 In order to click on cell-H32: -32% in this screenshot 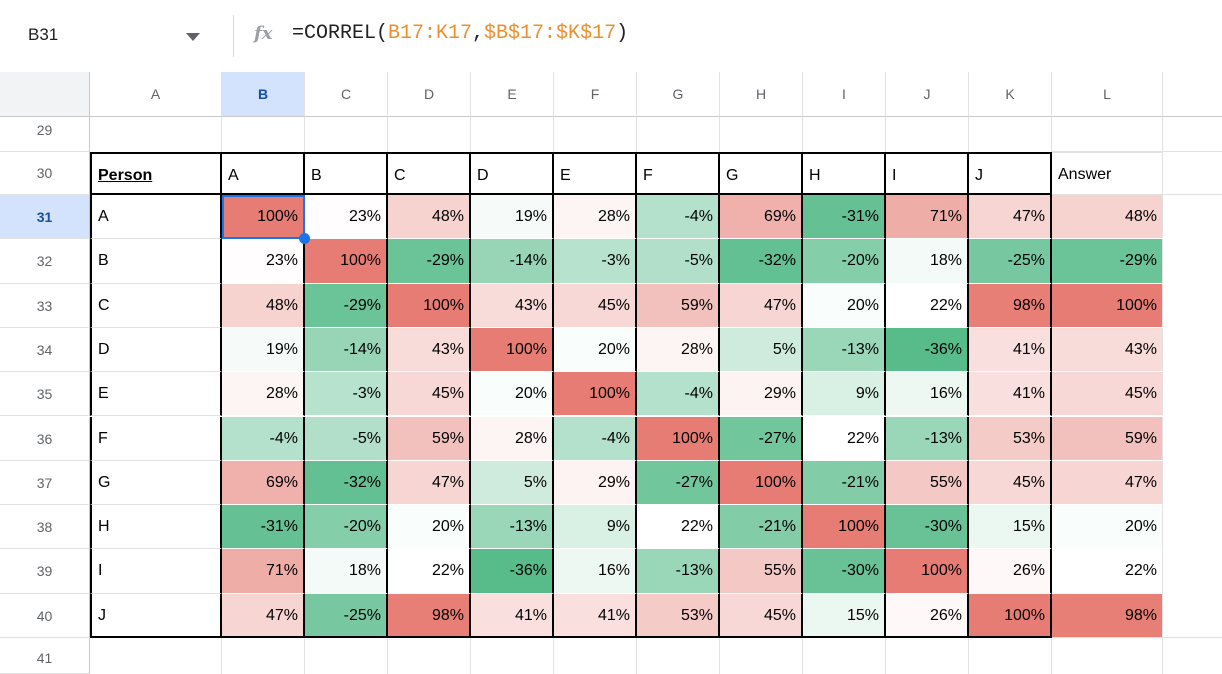, I will do `click(761, 261)`.